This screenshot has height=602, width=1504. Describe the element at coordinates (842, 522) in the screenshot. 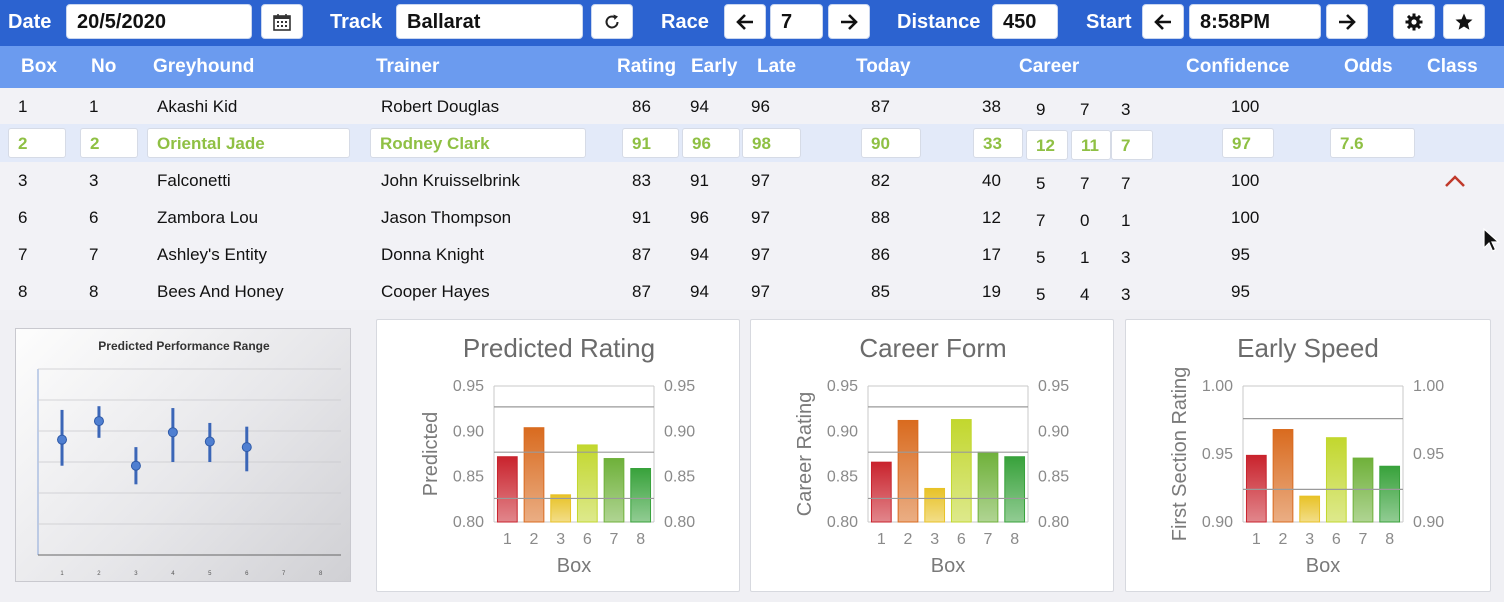

I see `y-tick-label-left: 0.80` at that location.